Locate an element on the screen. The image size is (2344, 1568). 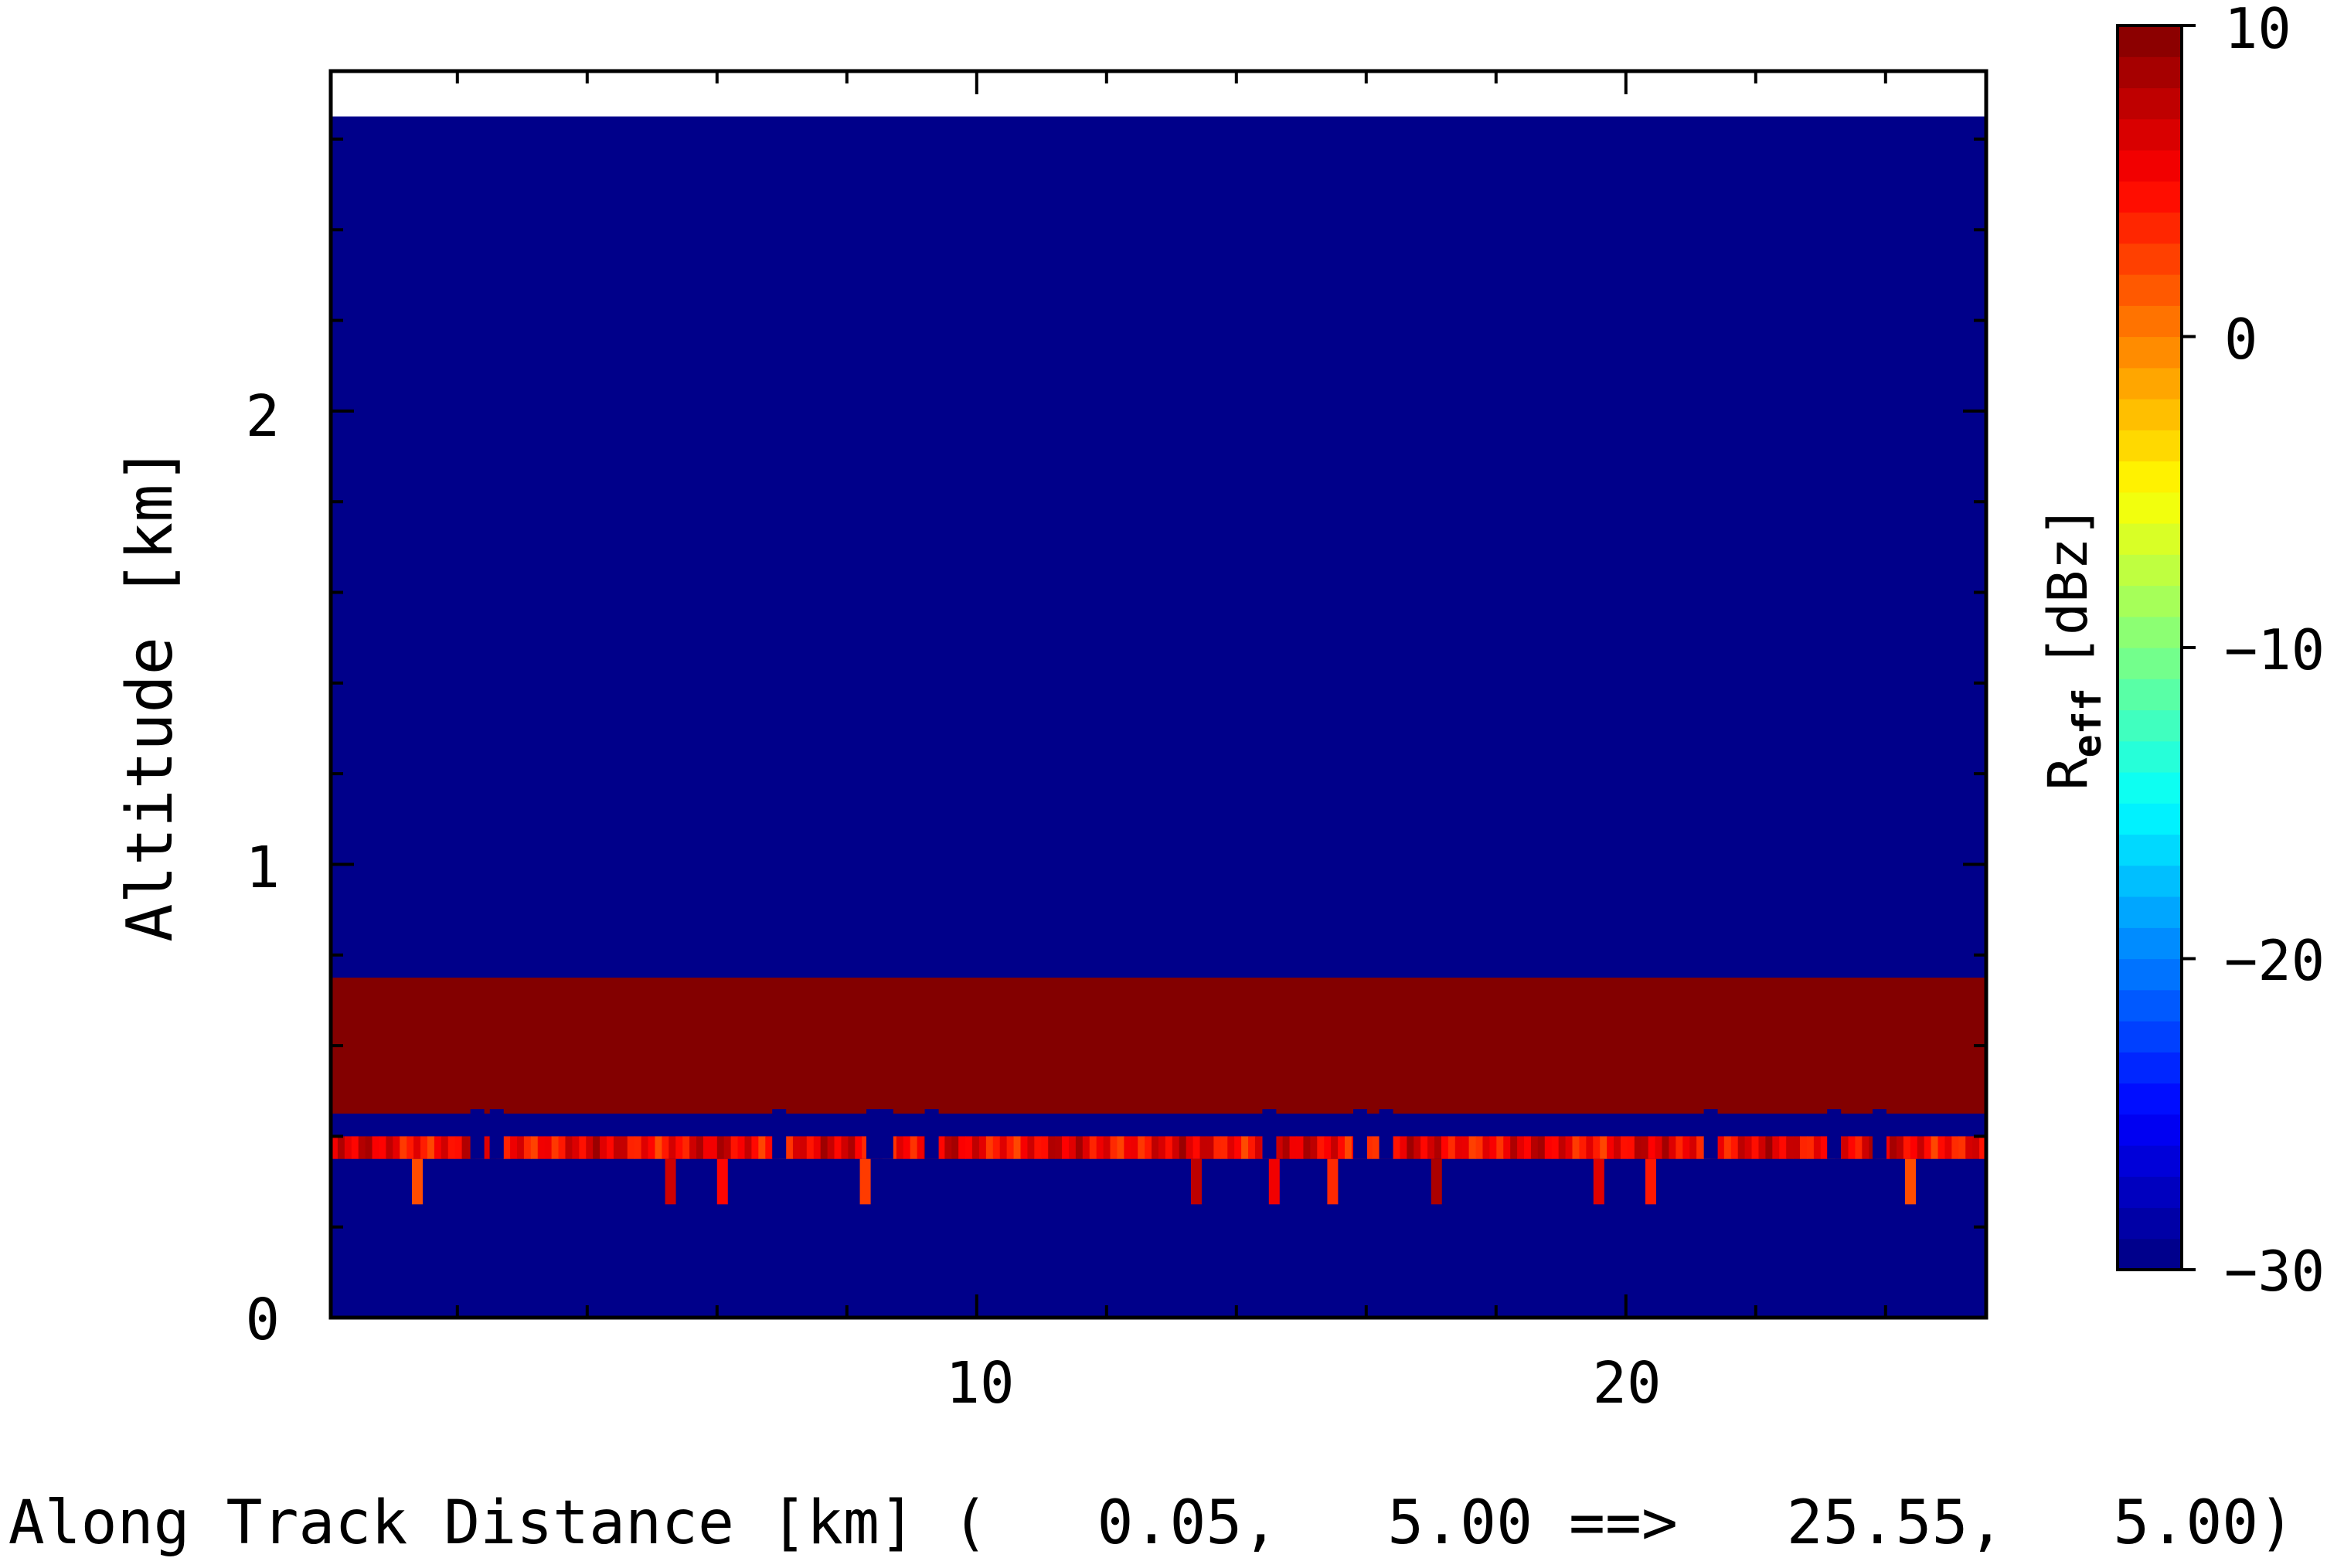
colorbar-label: Reff [dBz] is located at coordinates (2073, 647).